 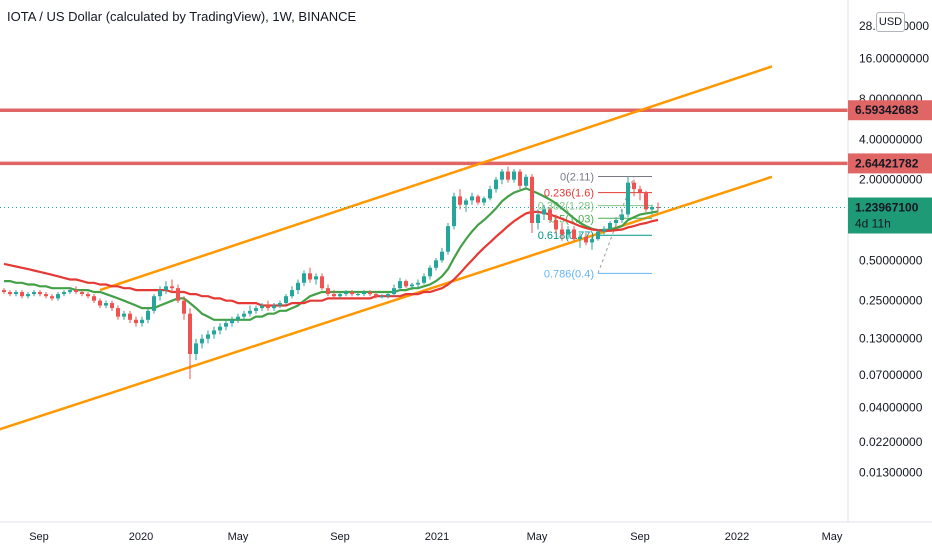 What do you see at coordinates (466, 532) in the screenshot?
I see `time-axis: Sep 2020 May Sep 2021 May Sep 2022 May` at bounding box center [466, 532].